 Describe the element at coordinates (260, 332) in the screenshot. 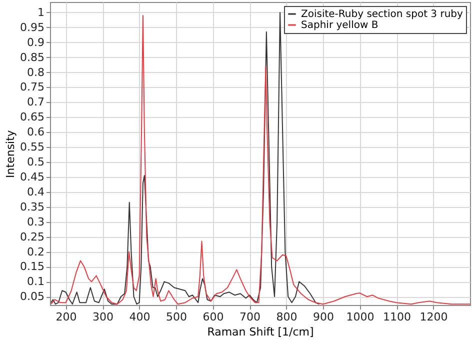

I see `x-axis-title: Raman Shift [1/cm]` at that location.